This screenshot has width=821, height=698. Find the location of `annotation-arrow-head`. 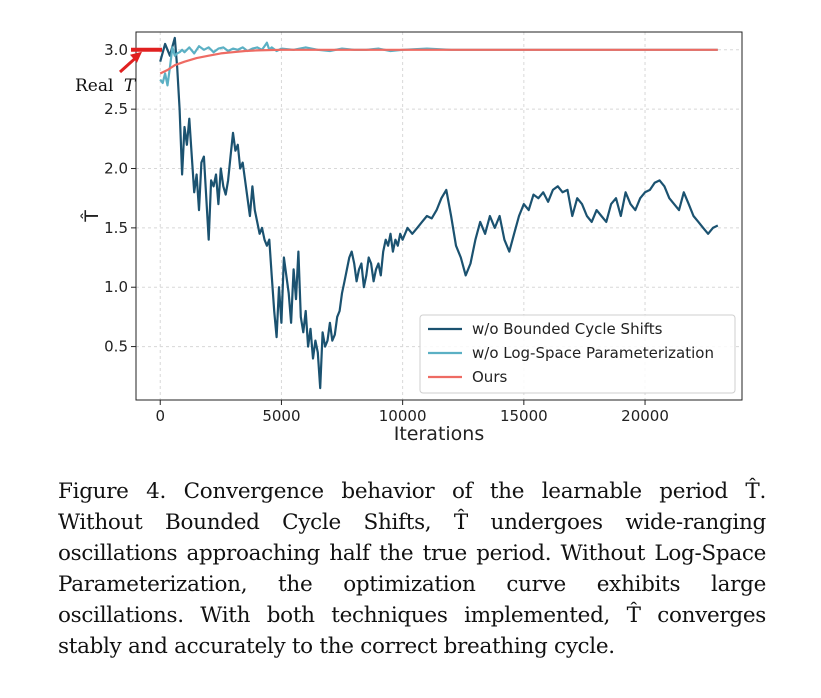

annotation-arrow-head is located at coordinates (136, 57).